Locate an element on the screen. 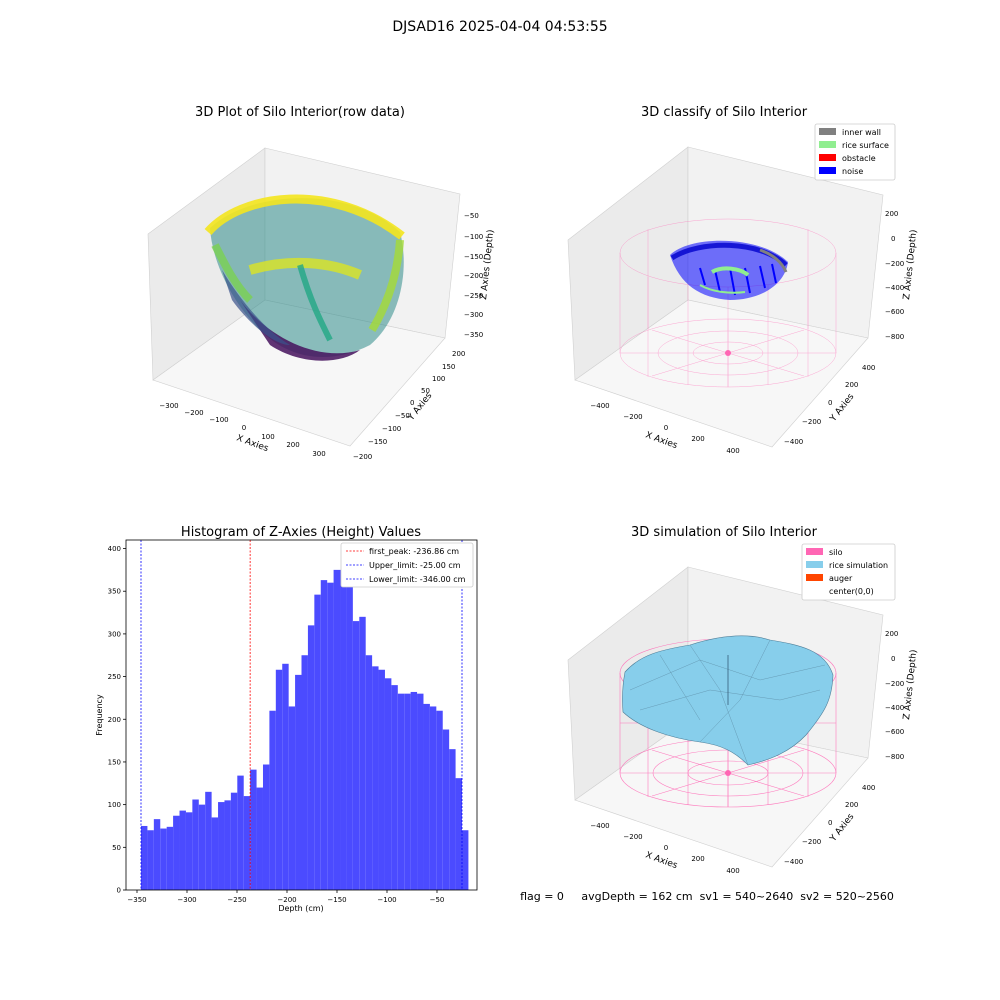 This screenshot has width=1000, height=1000. raw-ztick-label: −100 is located at coordinates (473, 237).